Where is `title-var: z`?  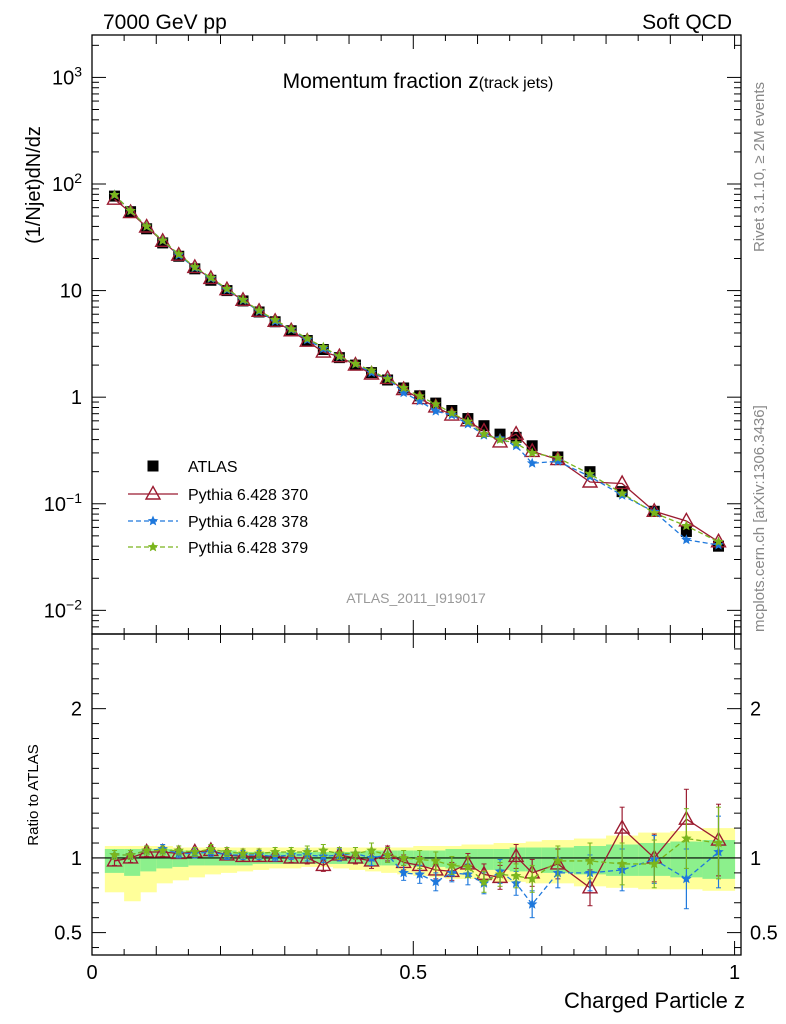 title-var: z is located at coordinates (473, 81).